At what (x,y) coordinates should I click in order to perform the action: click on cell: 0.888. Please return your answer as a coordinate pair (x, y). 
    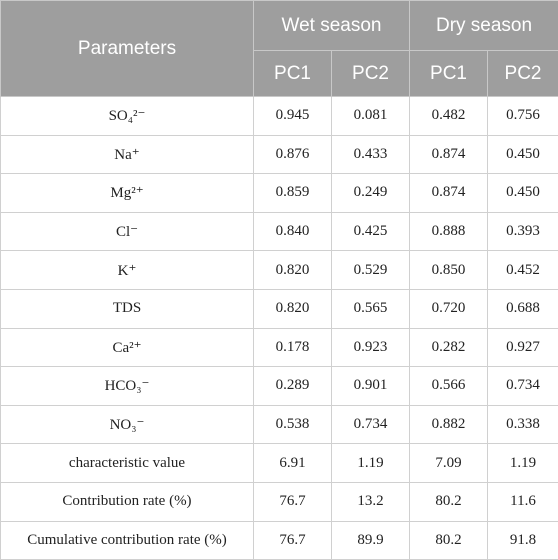
    Looking at the image, I should click on (449, 231).